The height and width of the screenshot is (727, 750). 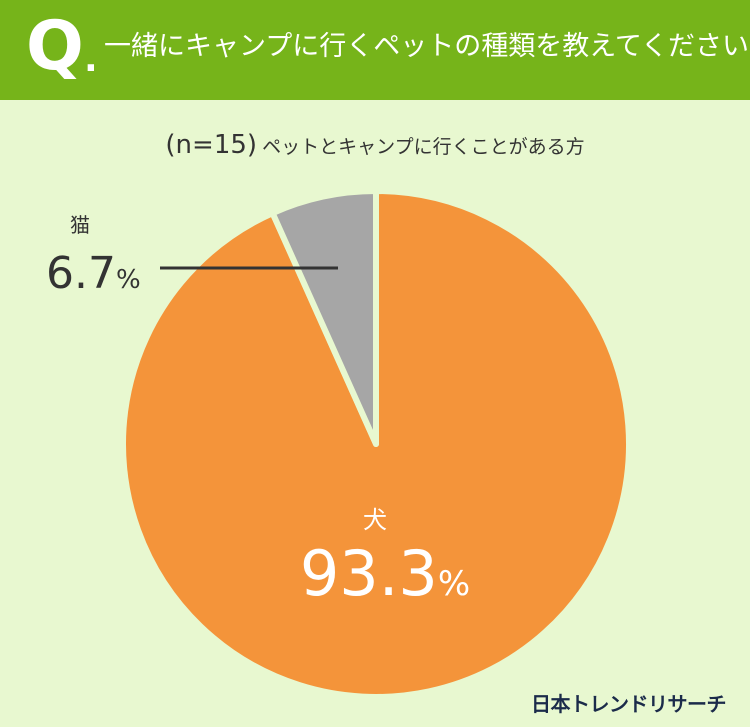 I want to click on question-header: Q . 一緒にキャンプに行くペットの種類を教えてください。, so click(x=375, y=50).